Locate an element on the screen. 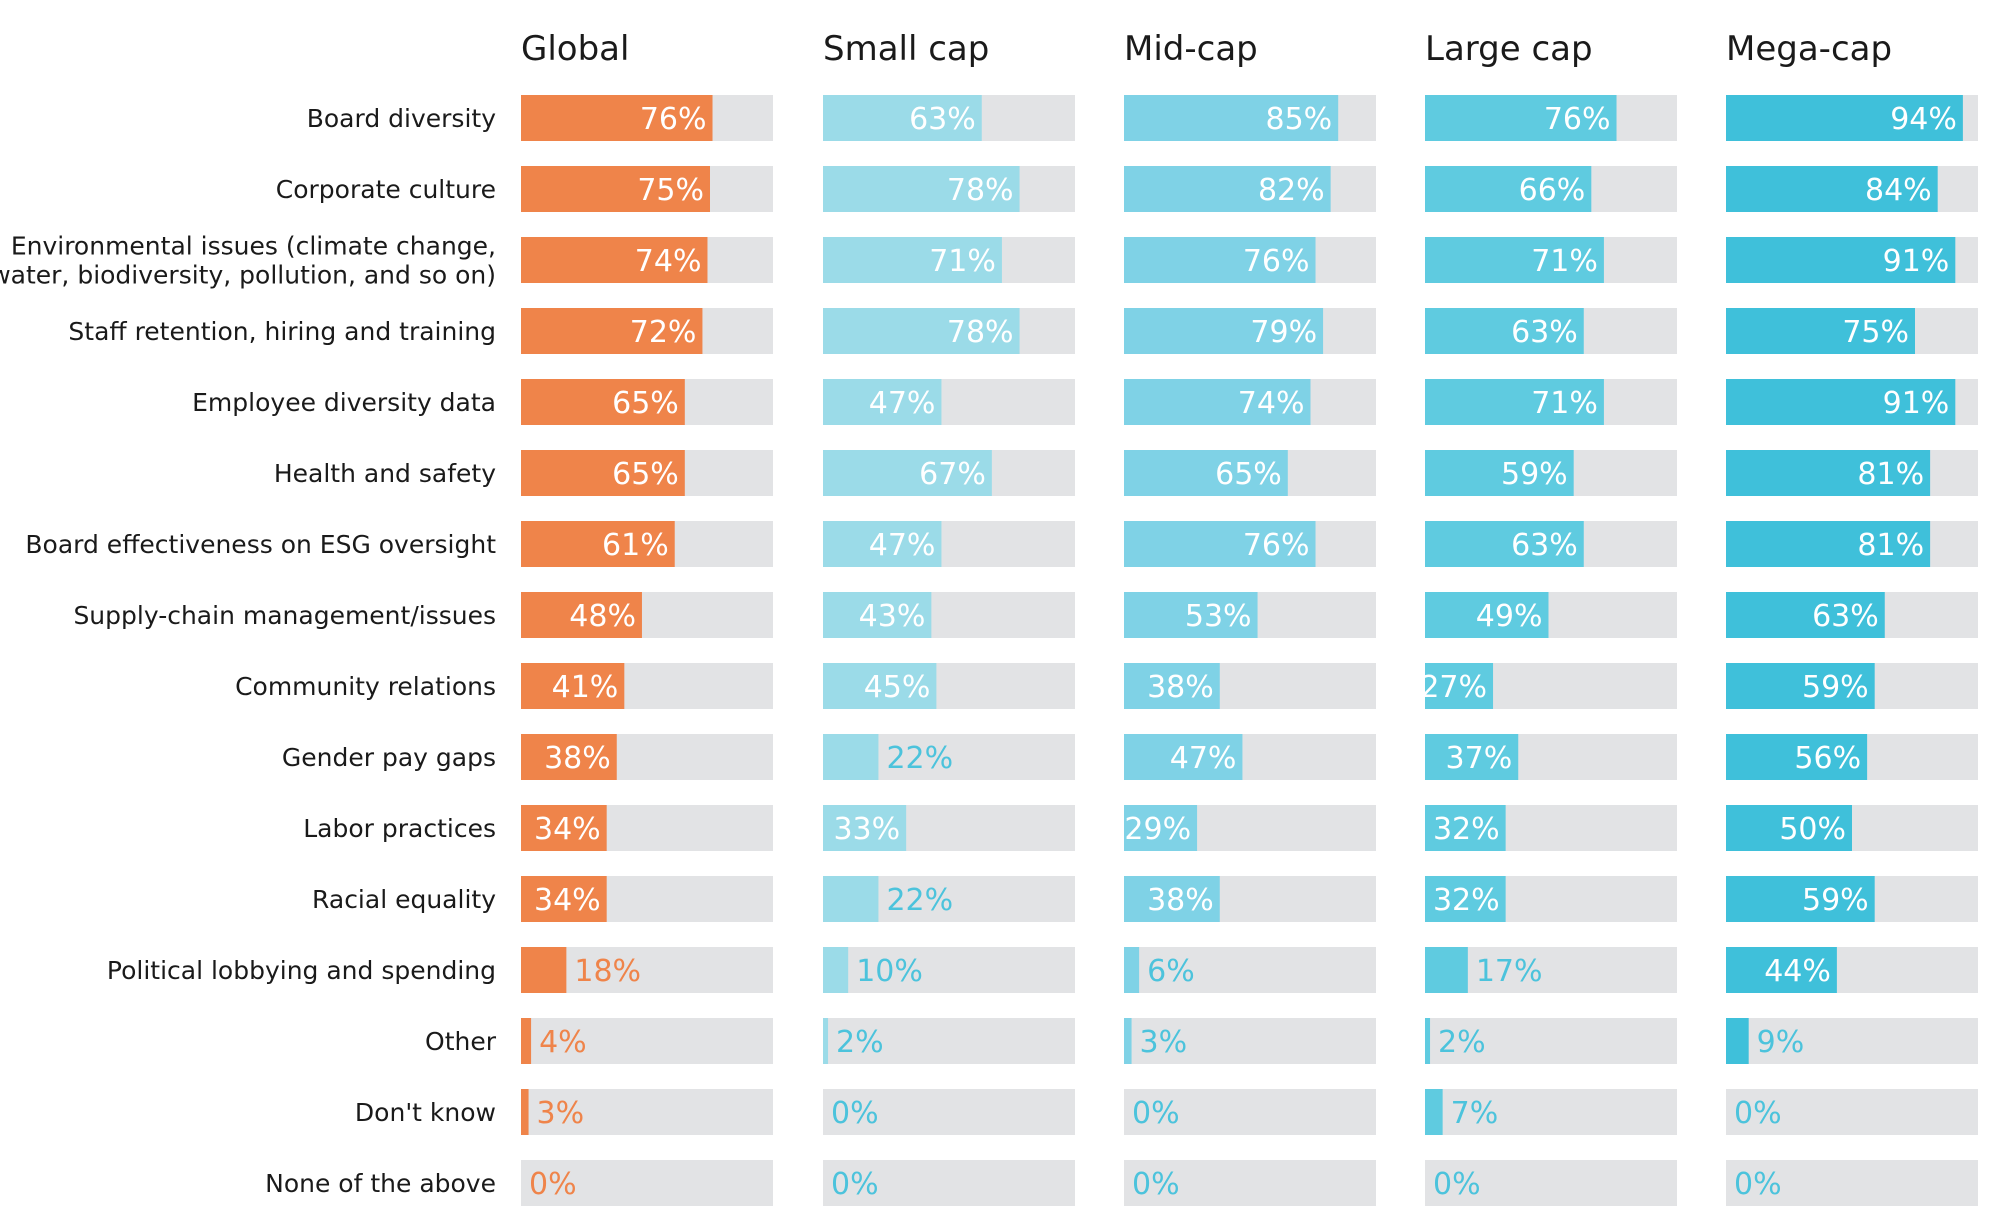 This screenshot has width=2000, height=1230. category-label: Employee diversity data is located at coordinates (344, 402).